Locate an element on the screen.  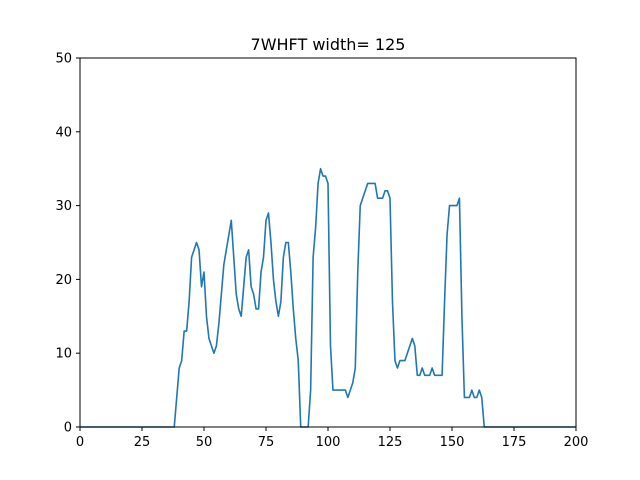
y-tick-label: 40 is located at coordinates (63, 132).